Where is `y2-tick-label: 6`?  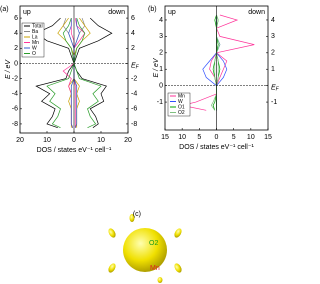
y2-tick-label: 6 is located at coordinates (133, 18).